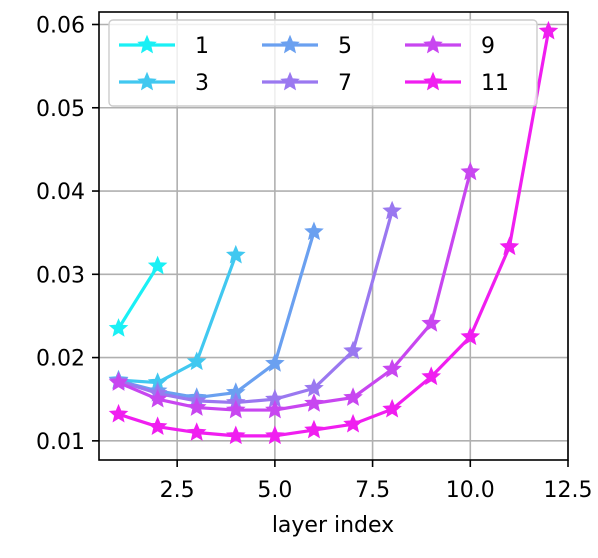 This screenshot has width=598, height=558. What do you see at coordinates (60, 109) in the screenshot?
I see `y-tick-label: 0.05` at bounding box center [60, 109].